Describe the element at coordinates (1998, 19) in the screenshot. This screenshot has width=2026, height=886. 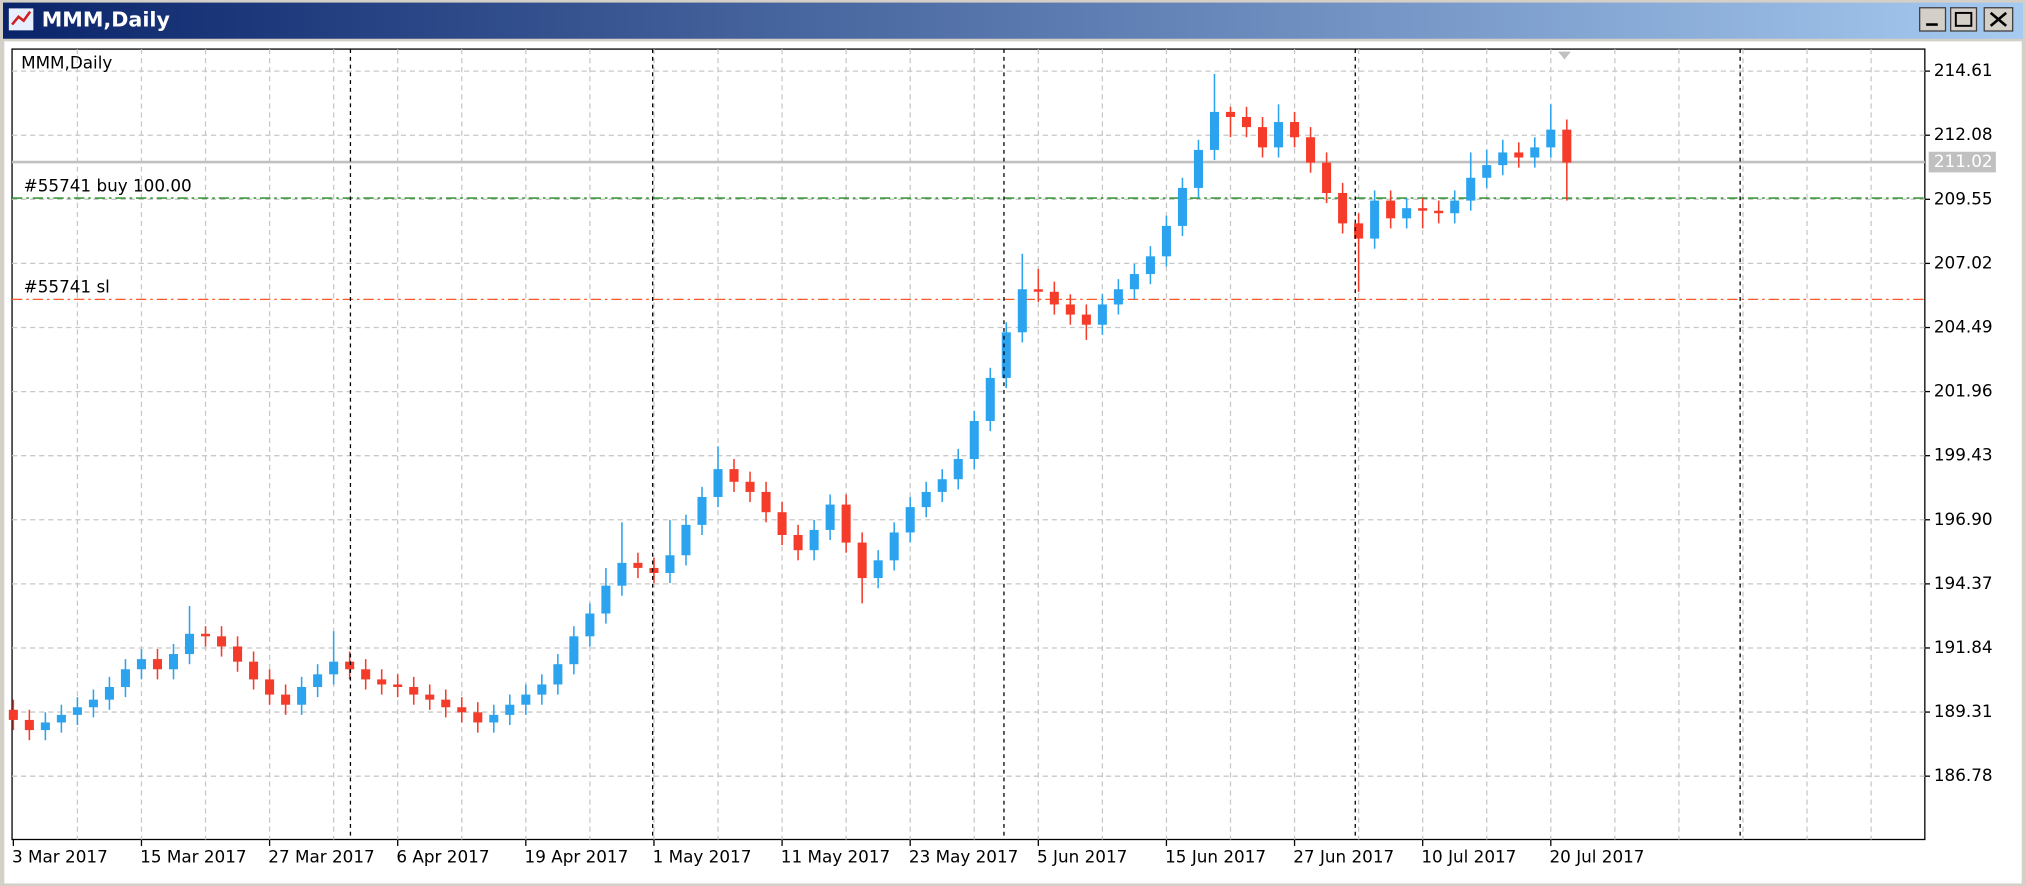
I see `close-button` at that location.